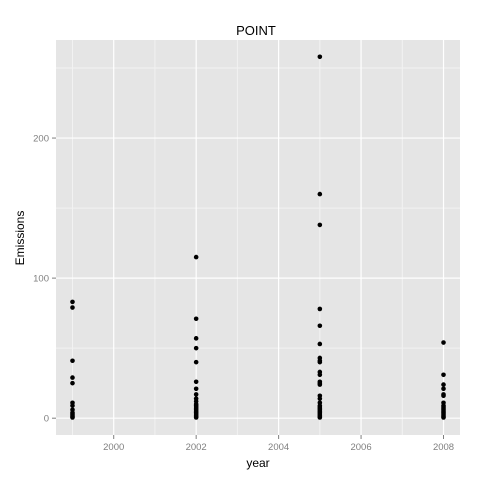 The width and height of the screenshot is (480, 480). I want to click on x-tick-label: 2008, so click(443, 447).